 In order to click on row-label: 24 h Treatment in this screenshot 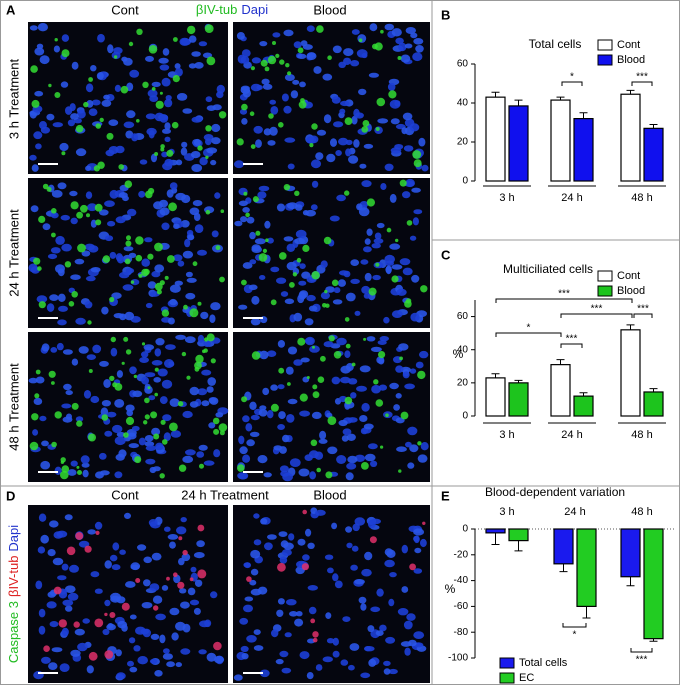, I will do `click(13, 253)`.